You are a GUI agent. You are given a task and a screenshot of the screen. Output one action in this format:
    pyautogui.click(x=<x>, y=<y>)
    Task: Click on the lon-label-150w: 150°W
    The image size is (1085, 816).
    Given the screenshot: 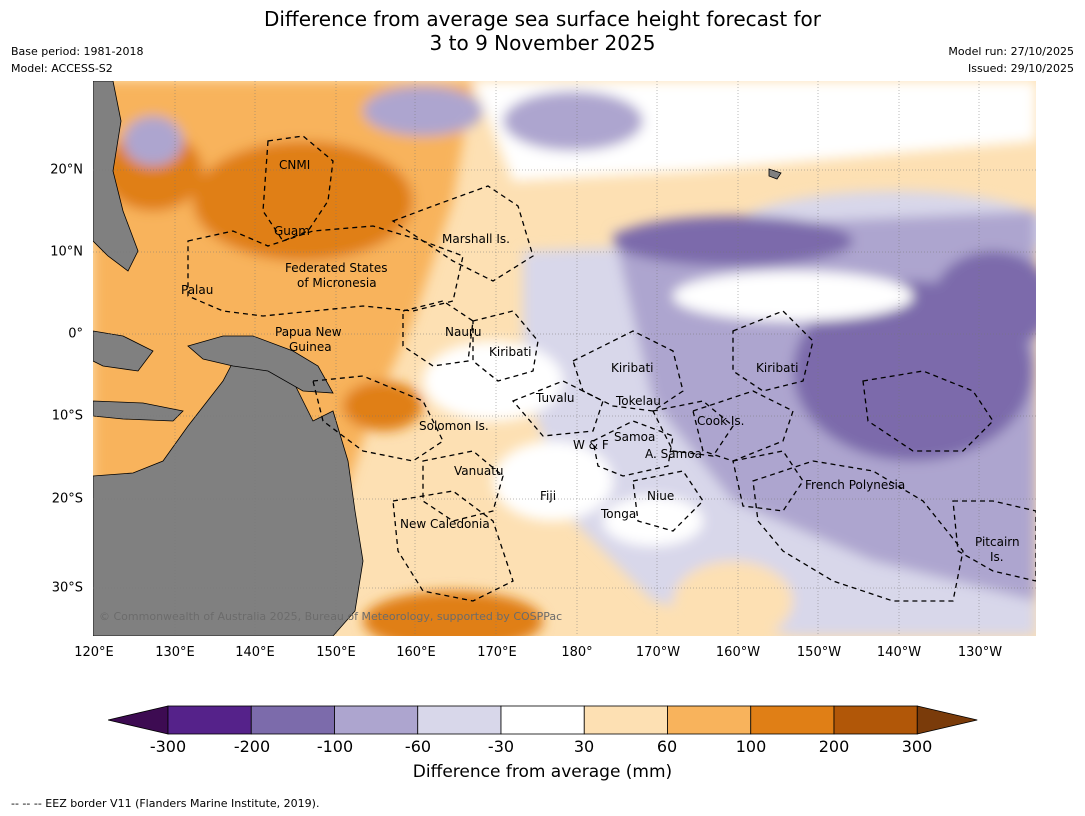 What is the action you would take?
    pyautogui.click(x=819, y=652)
    